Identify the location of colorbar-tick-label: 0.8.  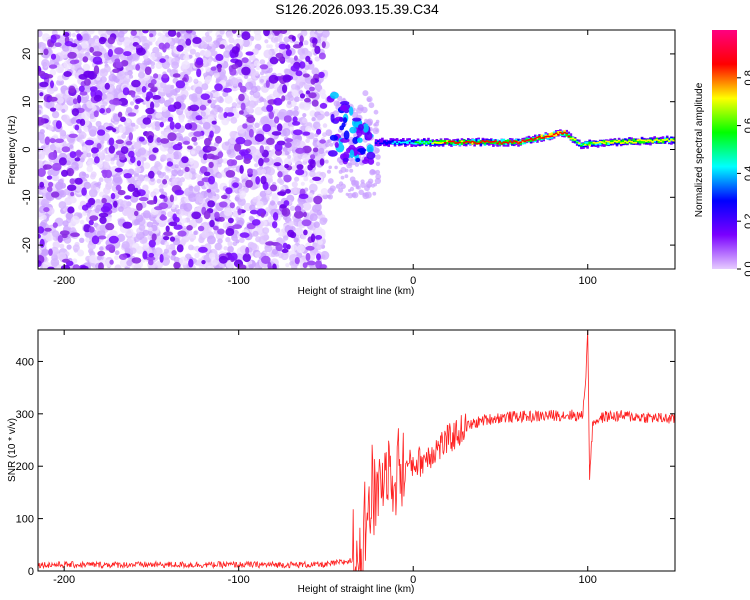
(746, 77).